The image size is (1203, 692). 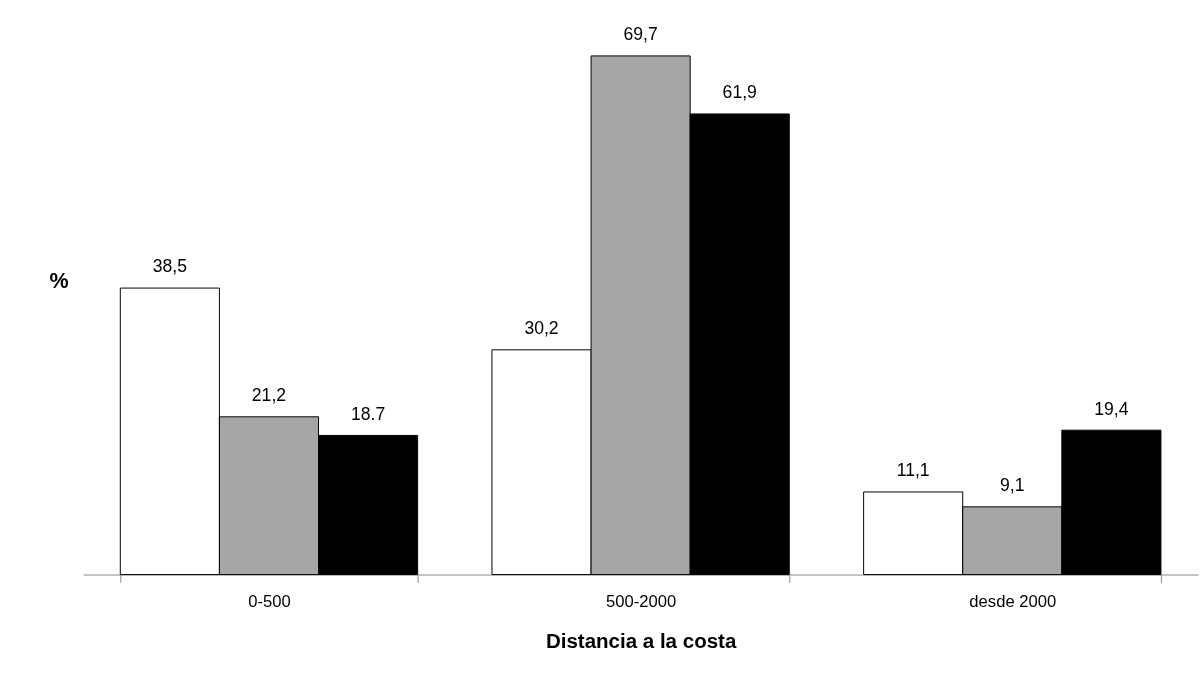 What do you see at coordinates (59, 281) in the screenshot?
I see `y-axis-title: %` at bounding box center [59, 281].